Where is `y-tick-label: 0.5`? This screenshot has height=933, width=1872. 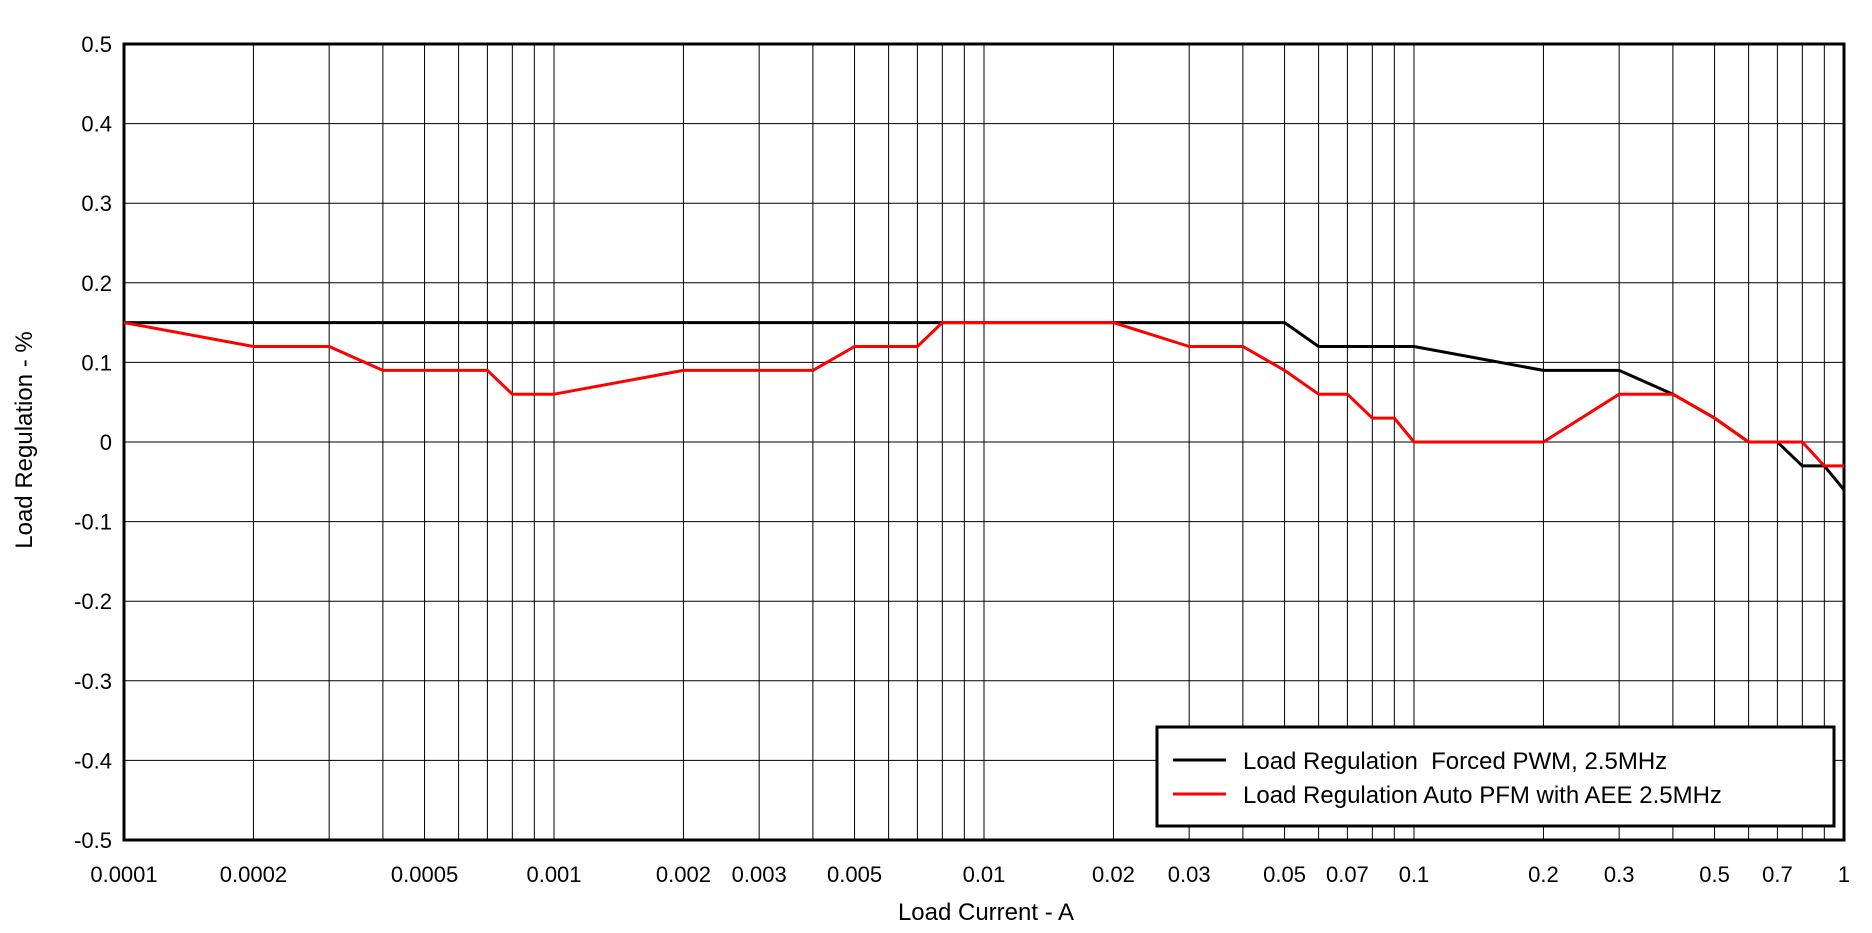
y-tick-label: 0.5 is located at coordinates (96, 44).